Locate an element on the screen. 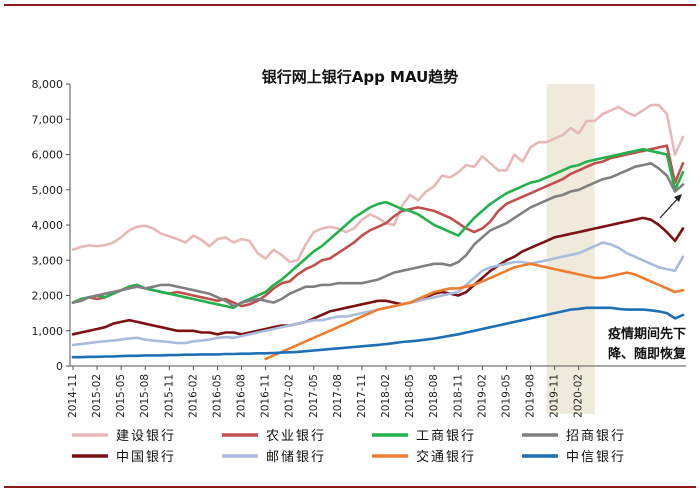 This screenshot has height=496, width=700. x-tick-label: 2016-02 is located at coordinates (193, 396).